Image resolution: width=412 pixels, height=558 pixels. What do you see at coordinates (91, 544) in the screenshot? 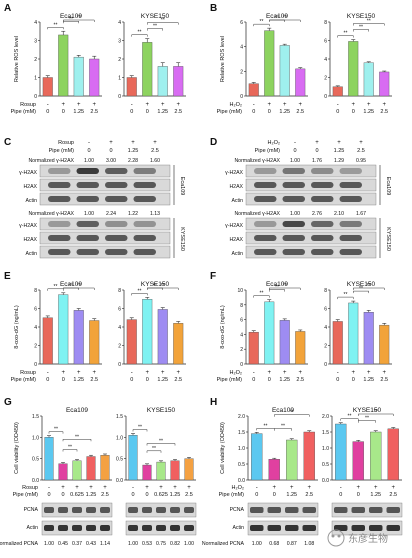
I see `norm-value: 0.43` at bounding box center [91, 544].